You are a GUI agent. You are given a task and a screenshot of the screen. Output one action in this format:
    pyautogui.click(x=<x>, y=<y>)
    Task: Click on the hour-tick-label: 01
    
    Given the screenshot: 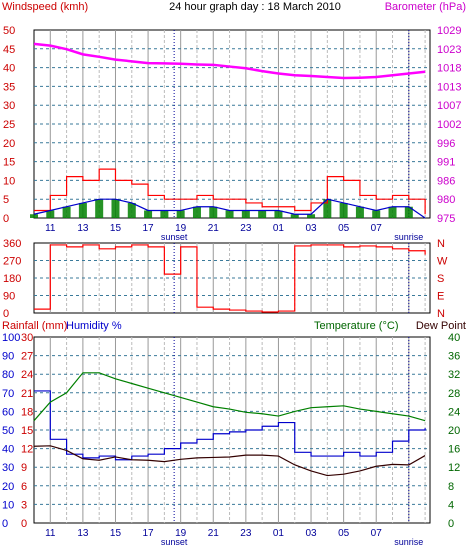 What is the action you would take?
    pyautogui.click(x=279, y=228)
    